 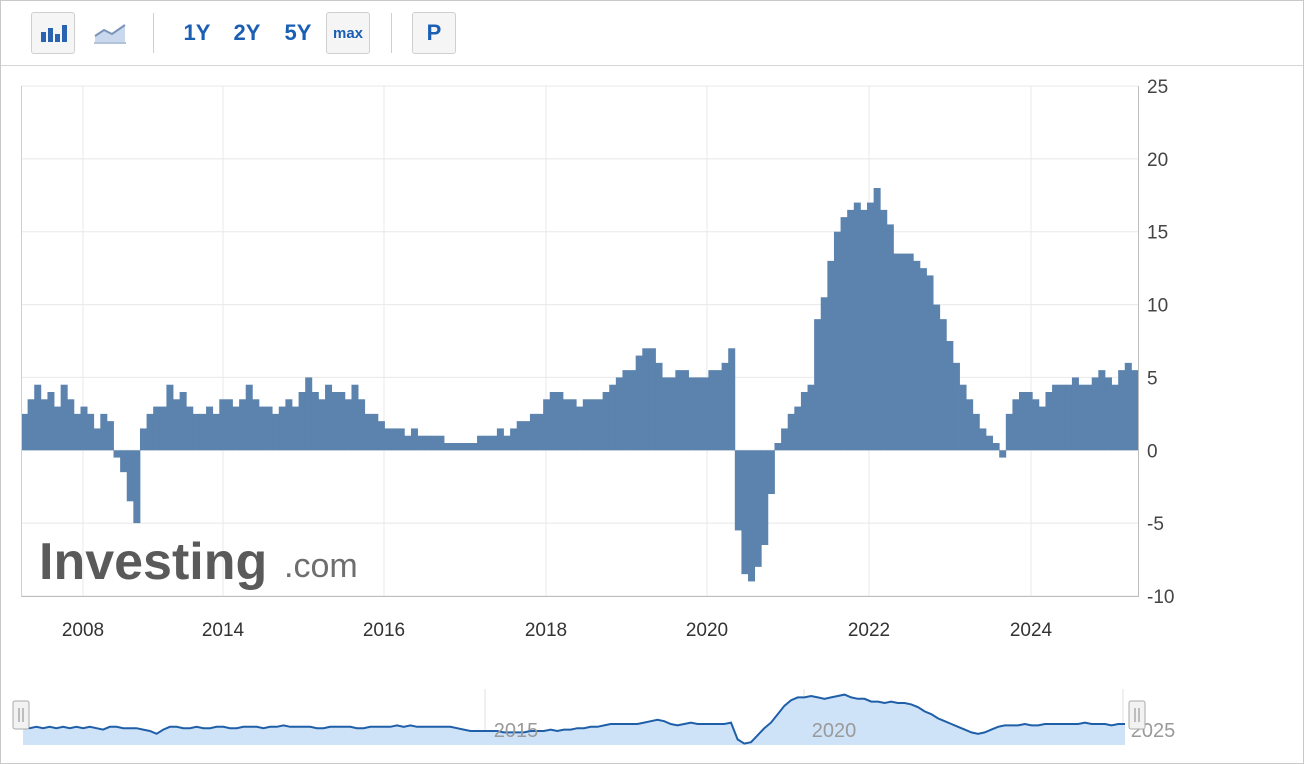 What do you see at coordinates (516, 731) in the screenshot?
I see `navigator-label-2015: 2015` at bounding box center [516, 731].